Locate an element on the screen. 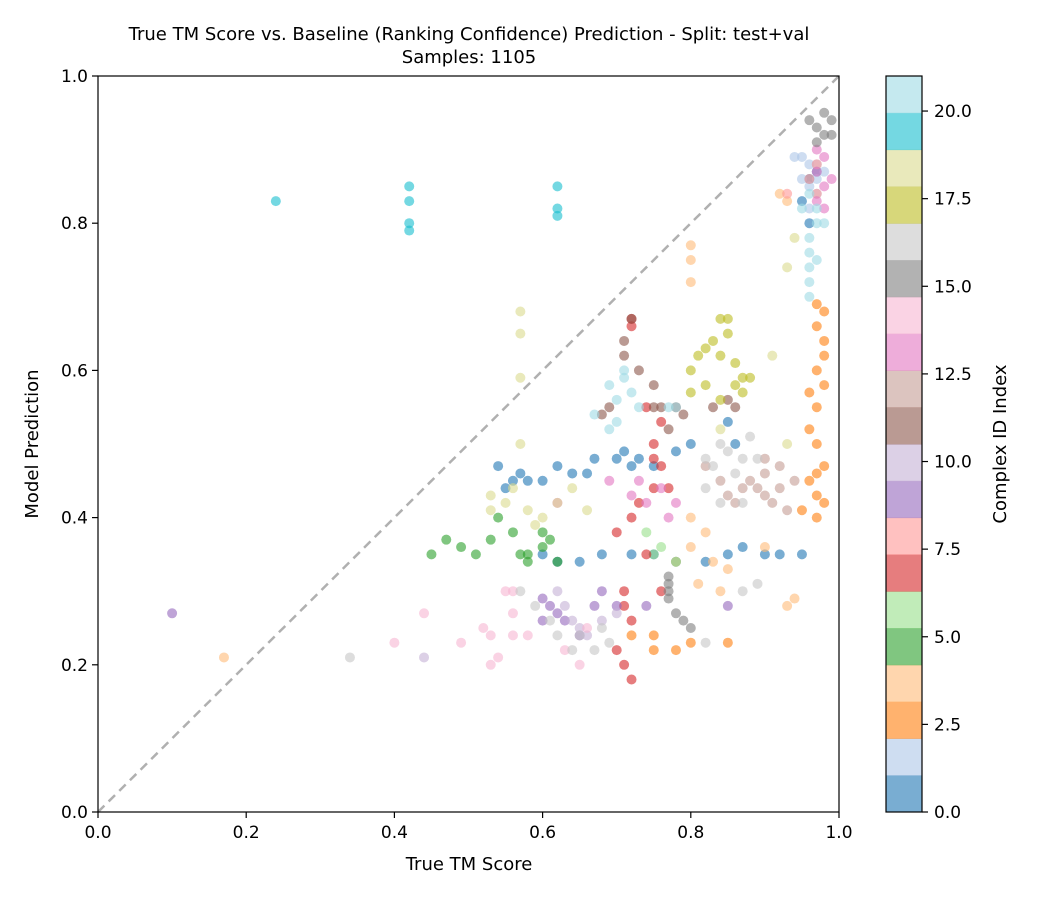 The width and height of the screenshot is (1050, 900). colorbar-frame is located at coordinates (904, 444).